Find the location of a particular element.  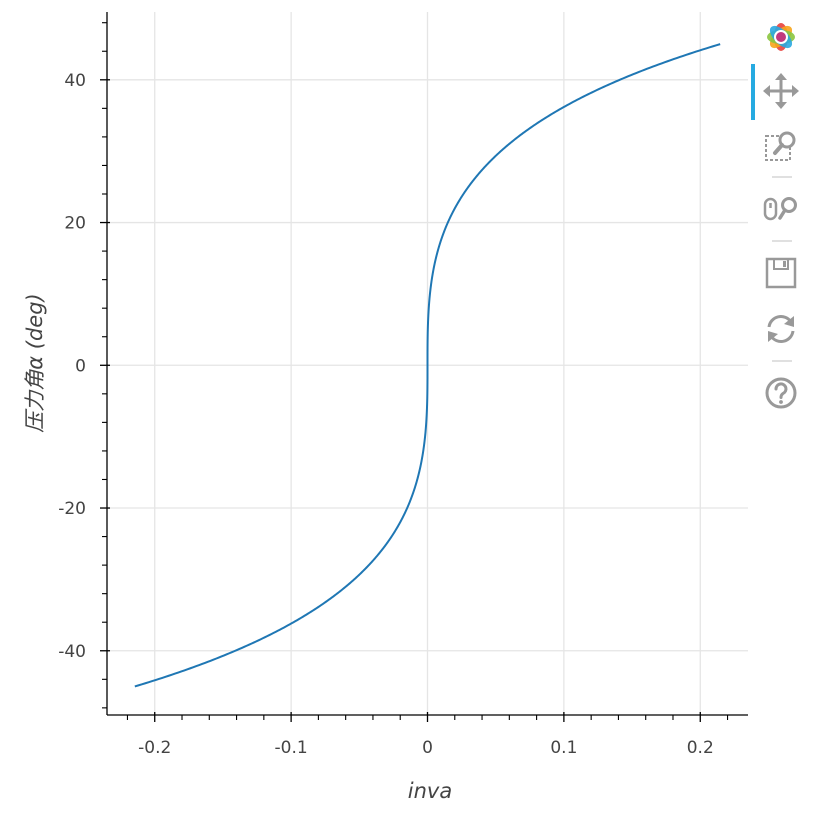

y-axis-label: 压力角α (deg) is located at coordinates (35, 362).